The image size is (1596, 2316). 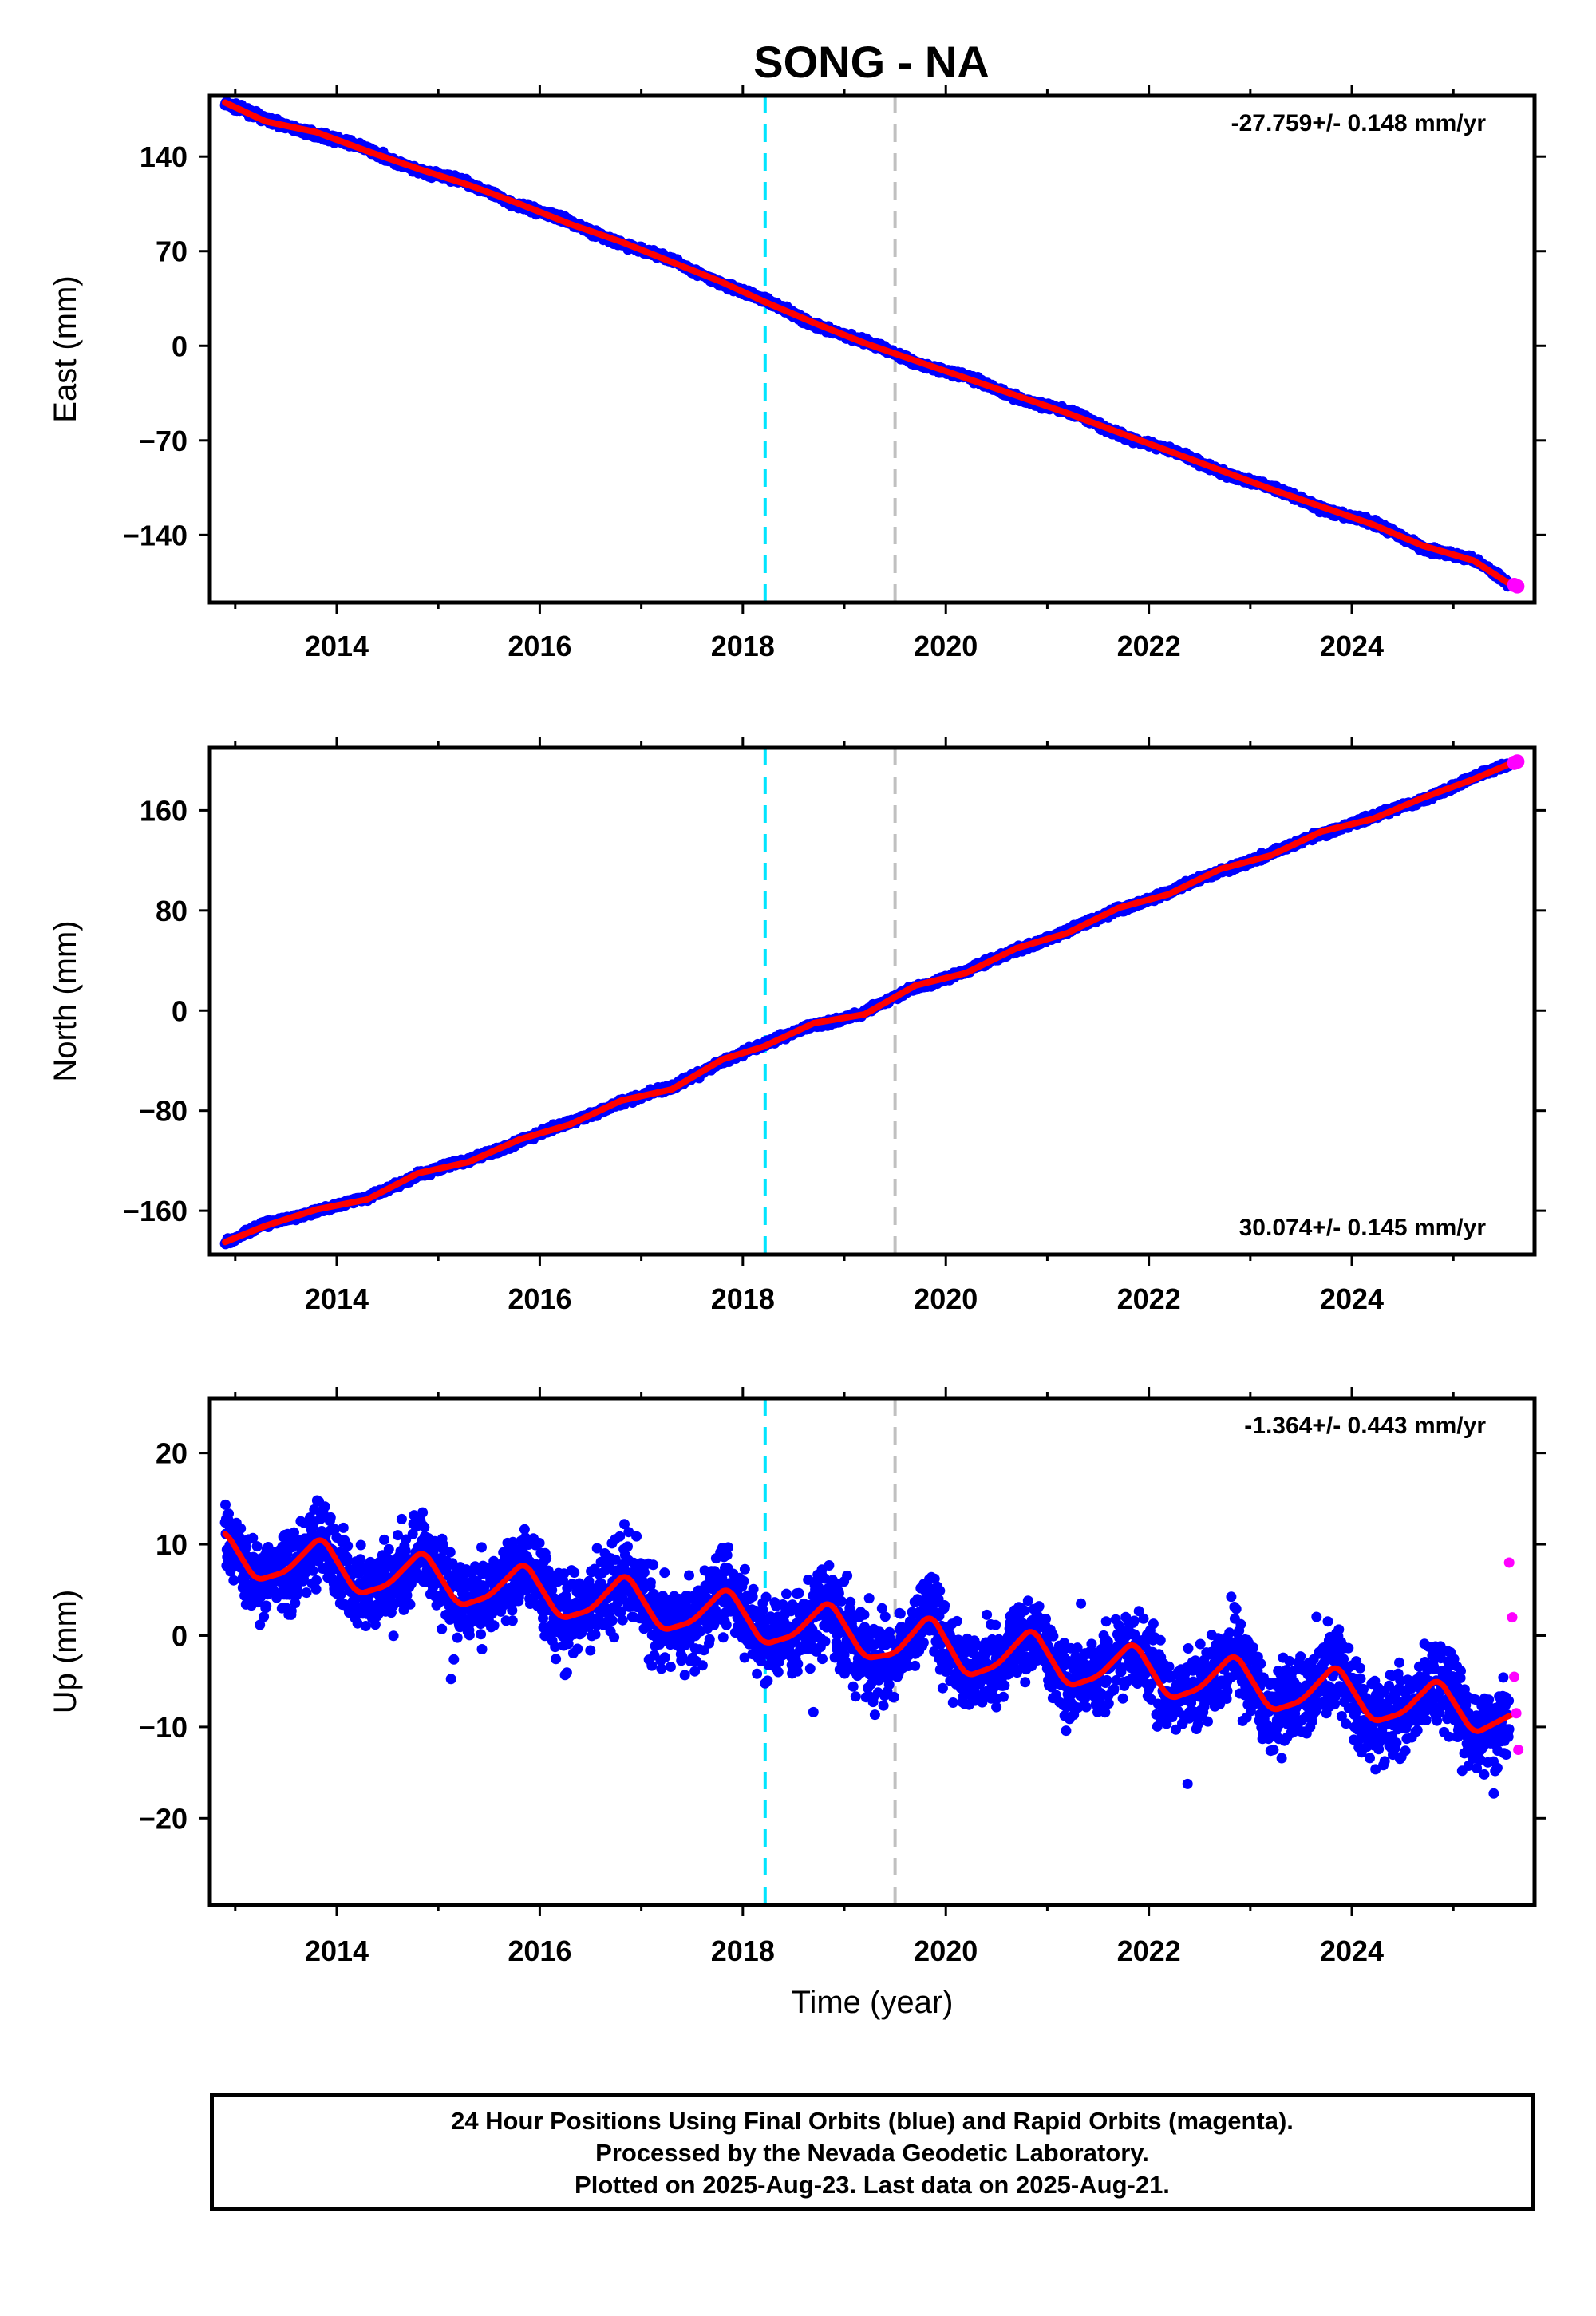 I want to click on x-tick-label: 2022, so click(x=1149, y=646).